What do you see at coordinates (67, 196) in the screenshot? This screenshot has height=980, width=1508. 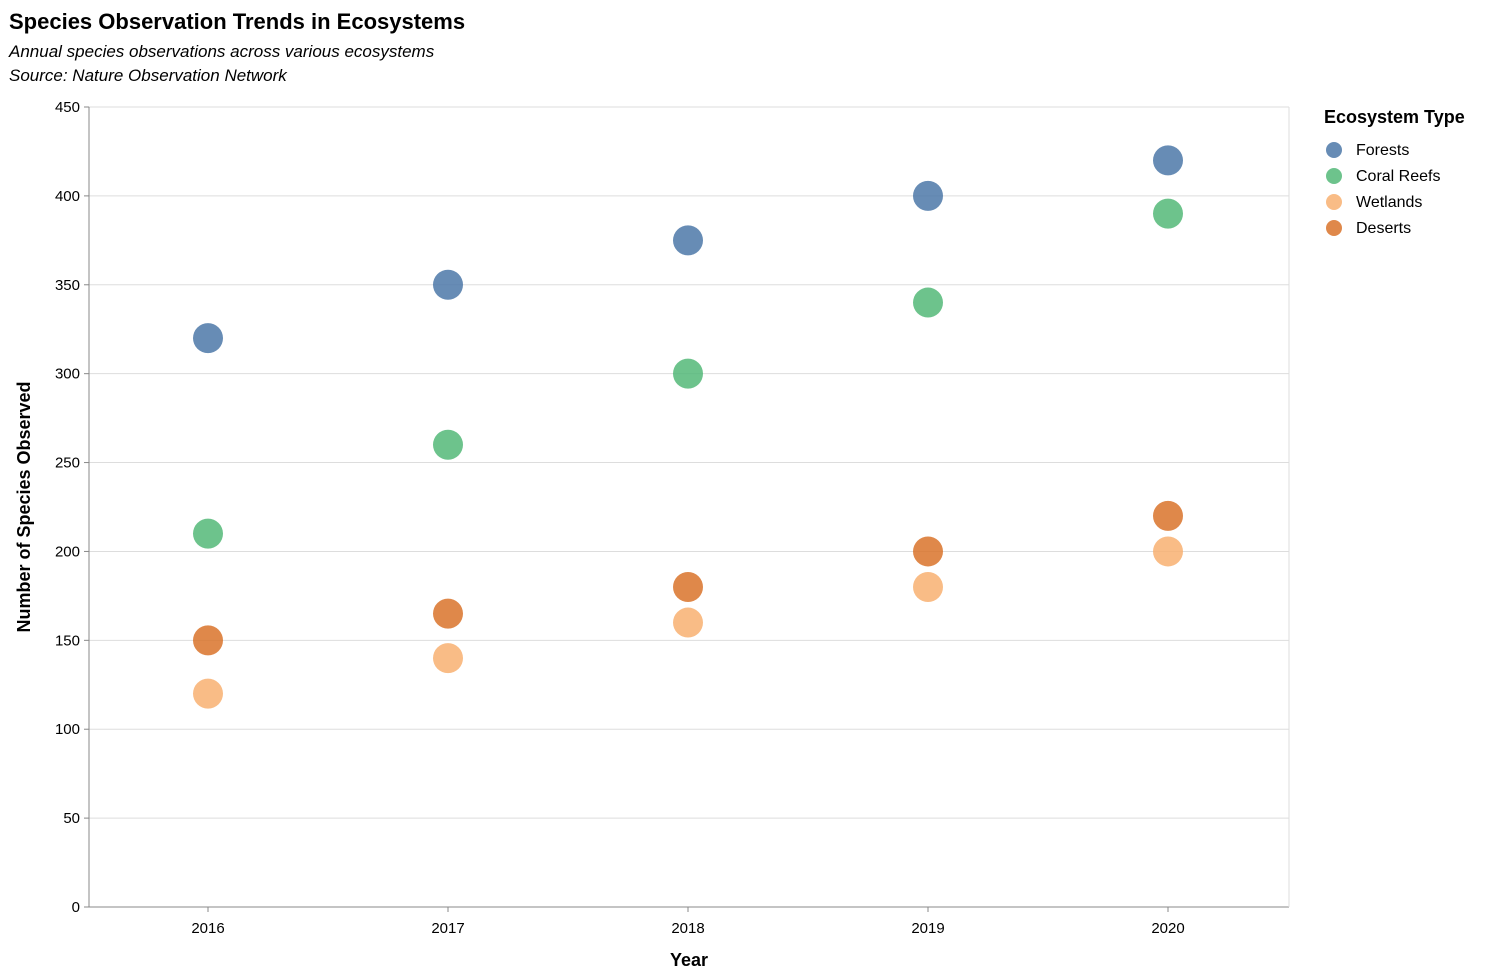 I see `y-tick-label: 400` at bounding box center [67, 196].